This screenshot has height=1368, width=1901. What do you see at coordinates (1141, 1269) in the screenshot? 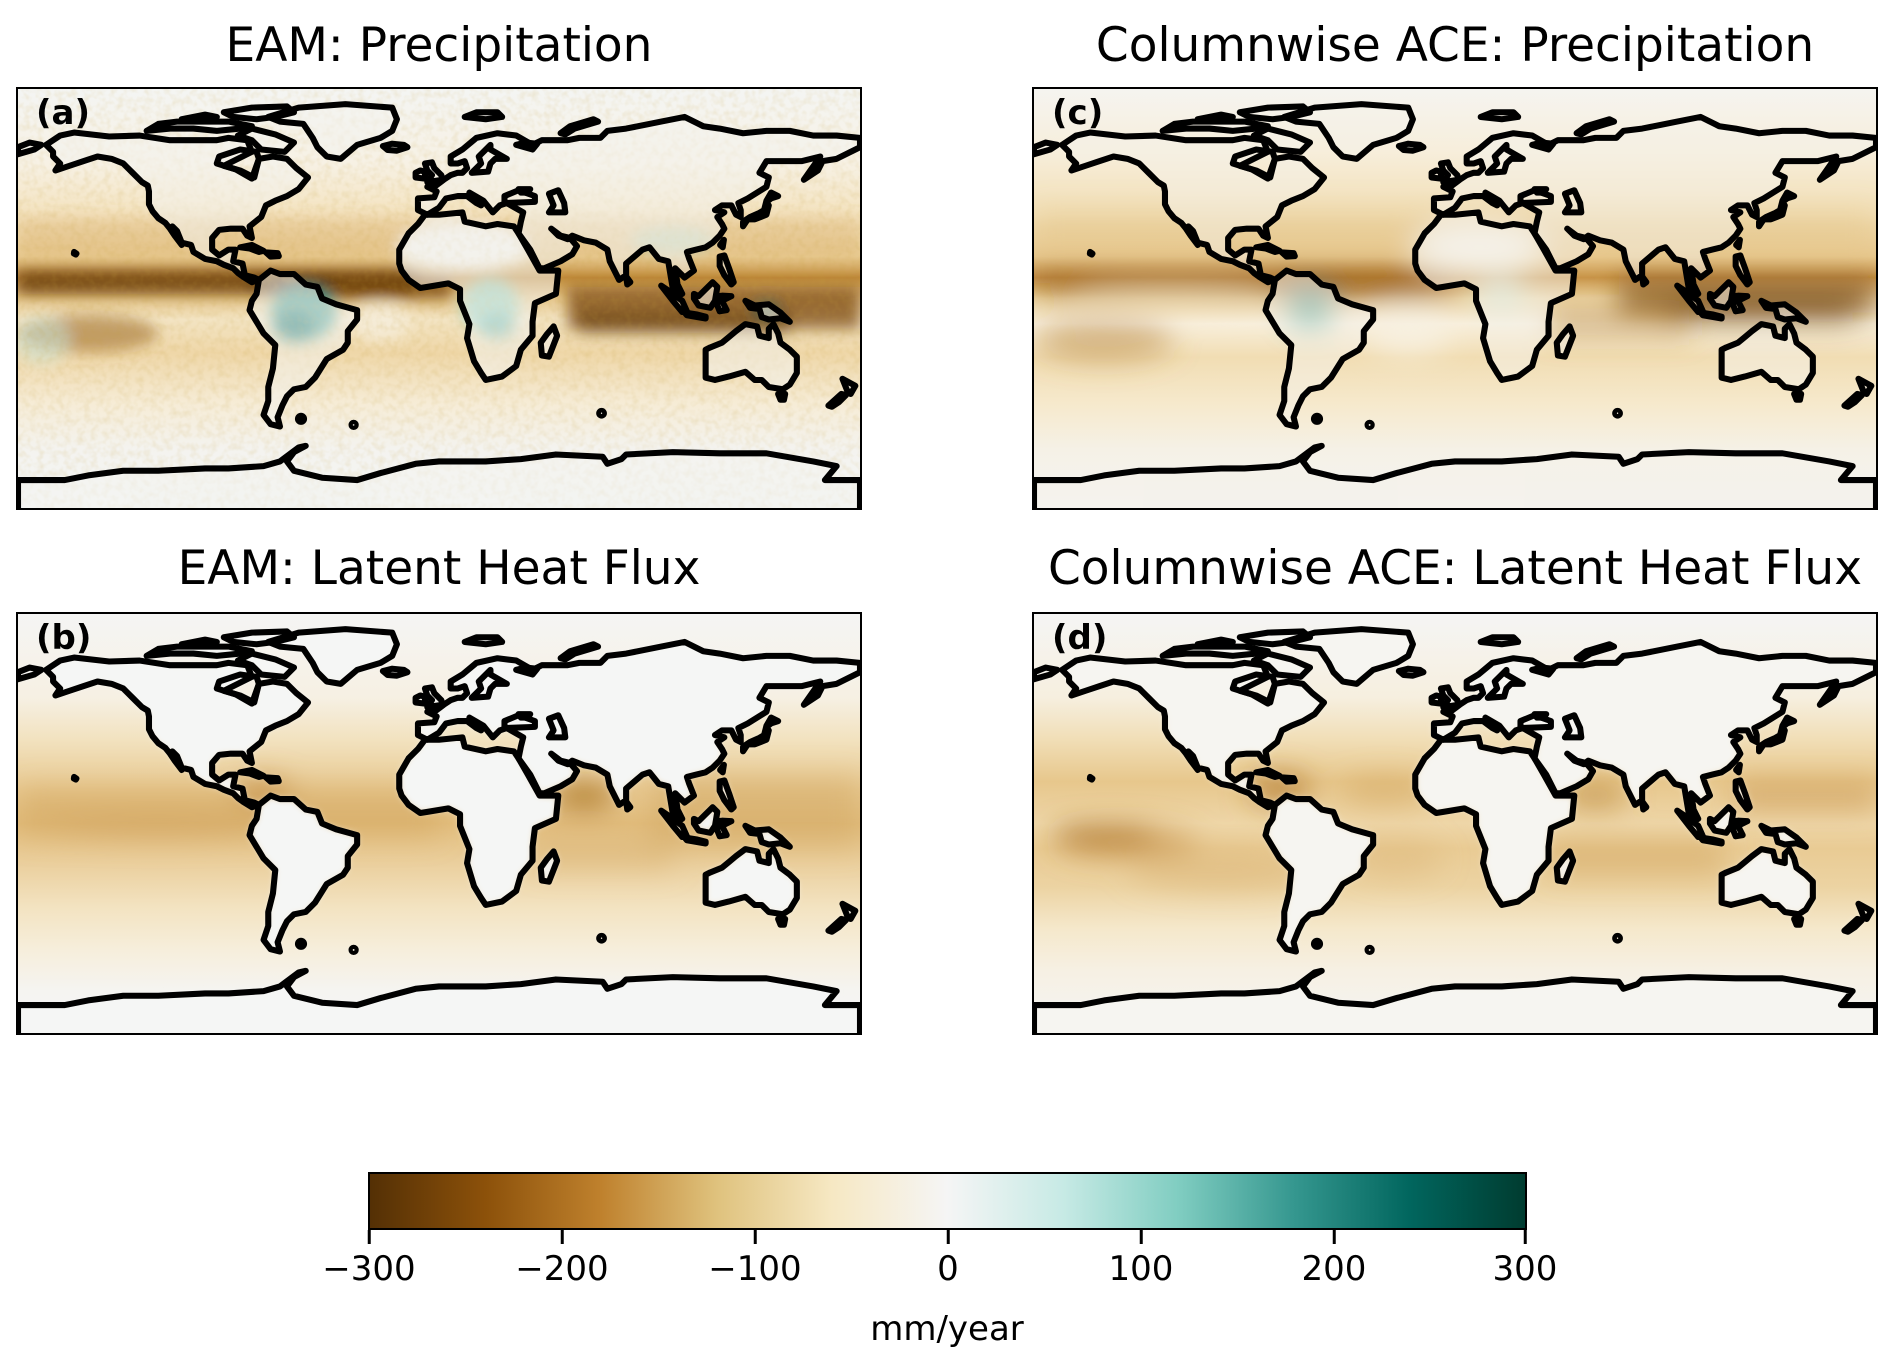
I see `colorbar-tick-label: 100` at bounding box center [1141, 1269].